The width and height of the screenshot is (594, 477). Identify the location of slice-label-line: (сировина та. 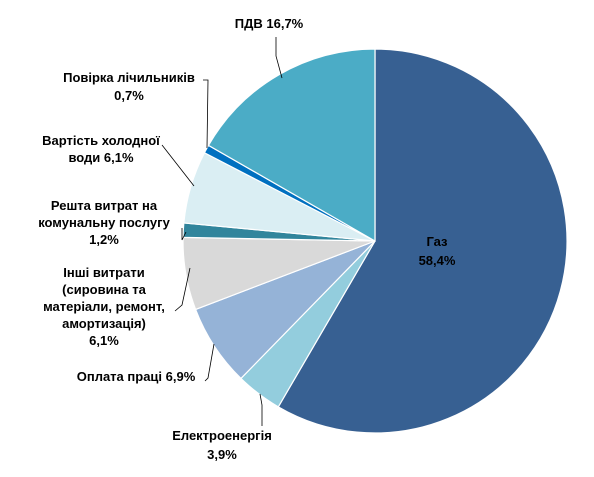
(104, 289).